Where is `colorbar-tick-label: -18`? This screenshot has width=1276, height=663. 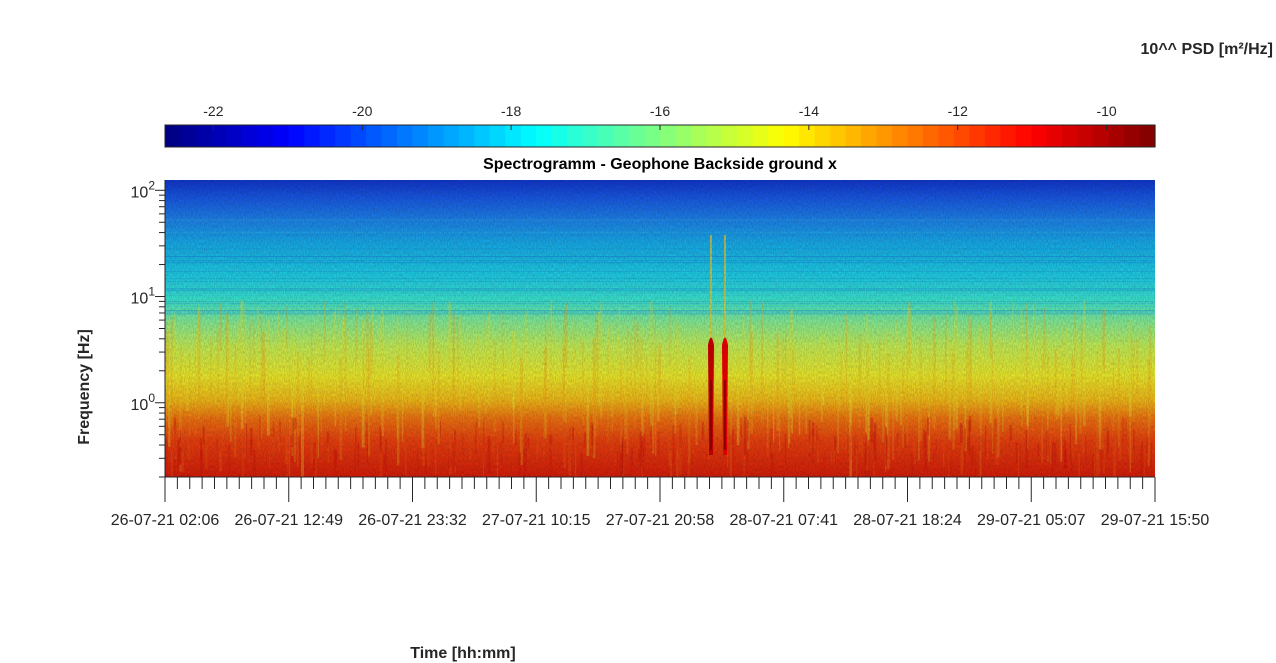 colorbar-tick-label: -18 is located at coordinates (511, 111).